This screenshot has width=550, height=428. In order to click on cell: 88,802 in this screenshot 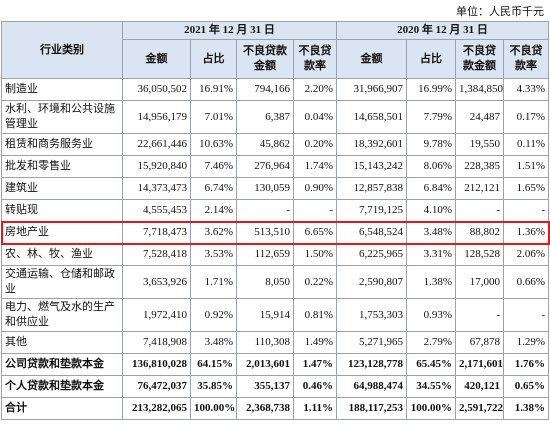, I will do `click(479, 232)`.